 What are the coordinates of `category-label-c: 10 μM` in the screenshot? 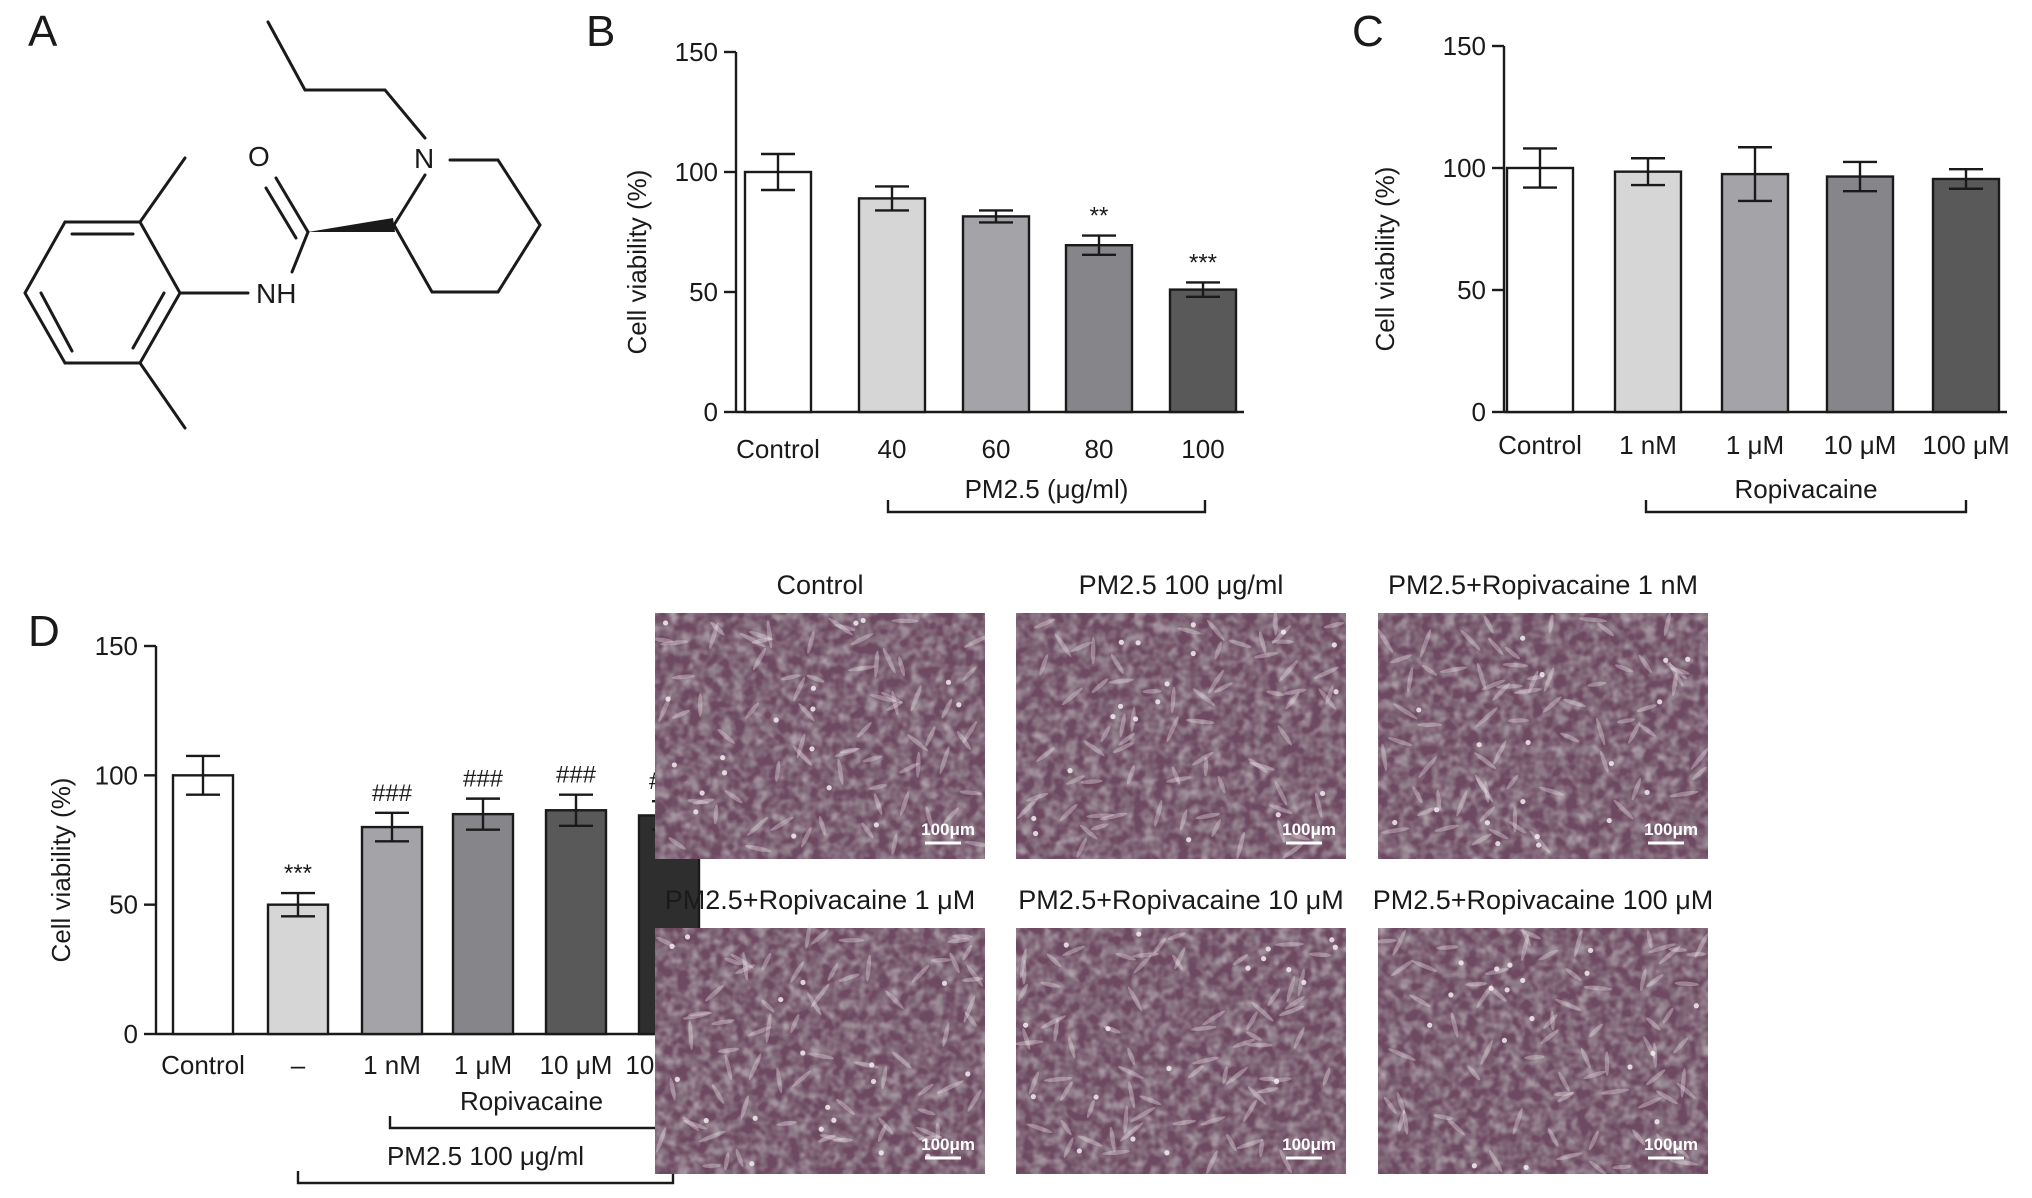 It's located at (1860, 445).